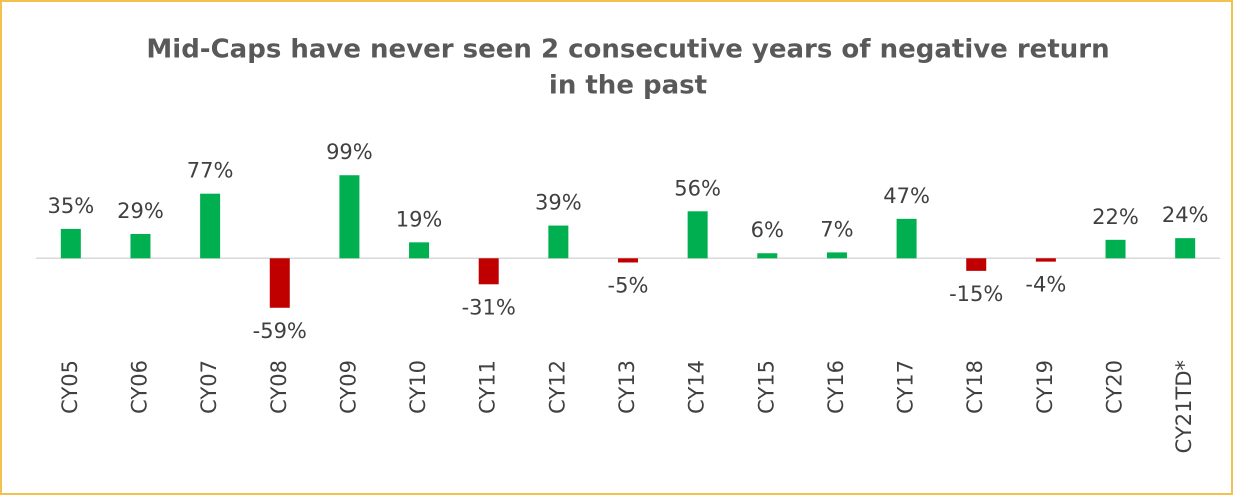  Describe the element at coordinates (1115, 217) in the screenshot. I see `data-label: 22%` at that location.